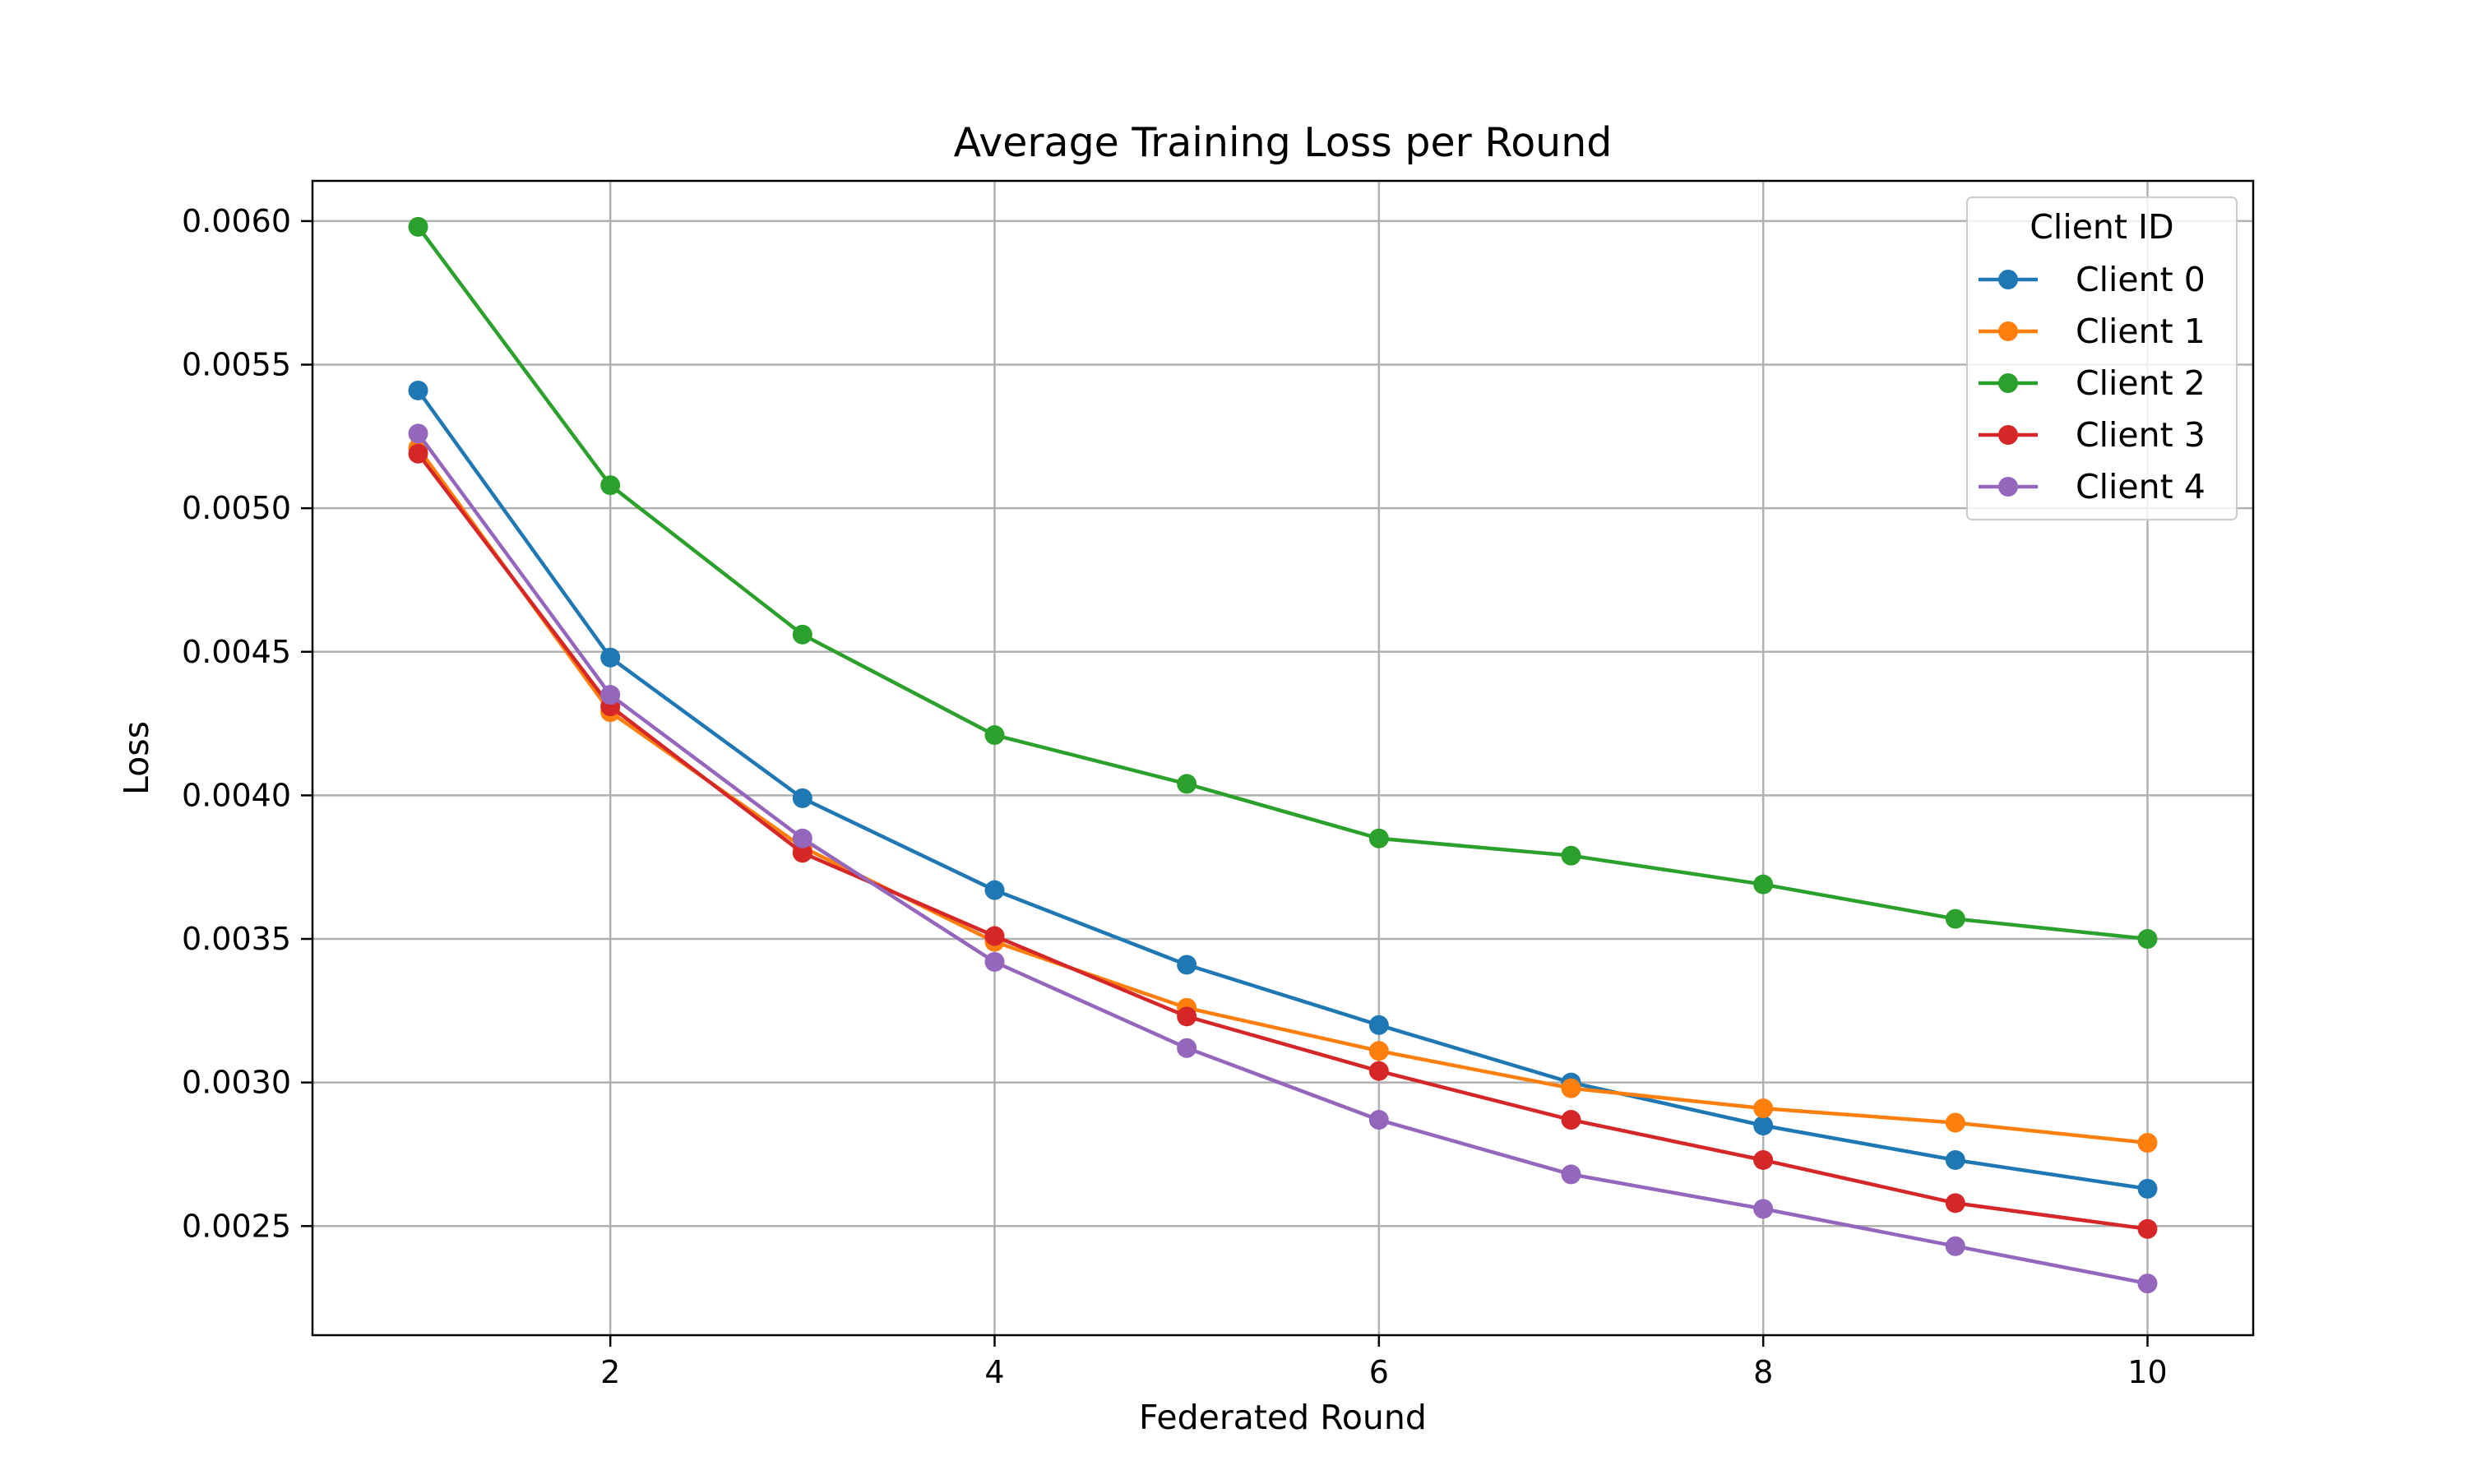 The height and width of the screenshot is (1484, 2467). Describe the element at coordinates (2140, 279) in the screenshot. I see `legend-label: Client 0` at that location.